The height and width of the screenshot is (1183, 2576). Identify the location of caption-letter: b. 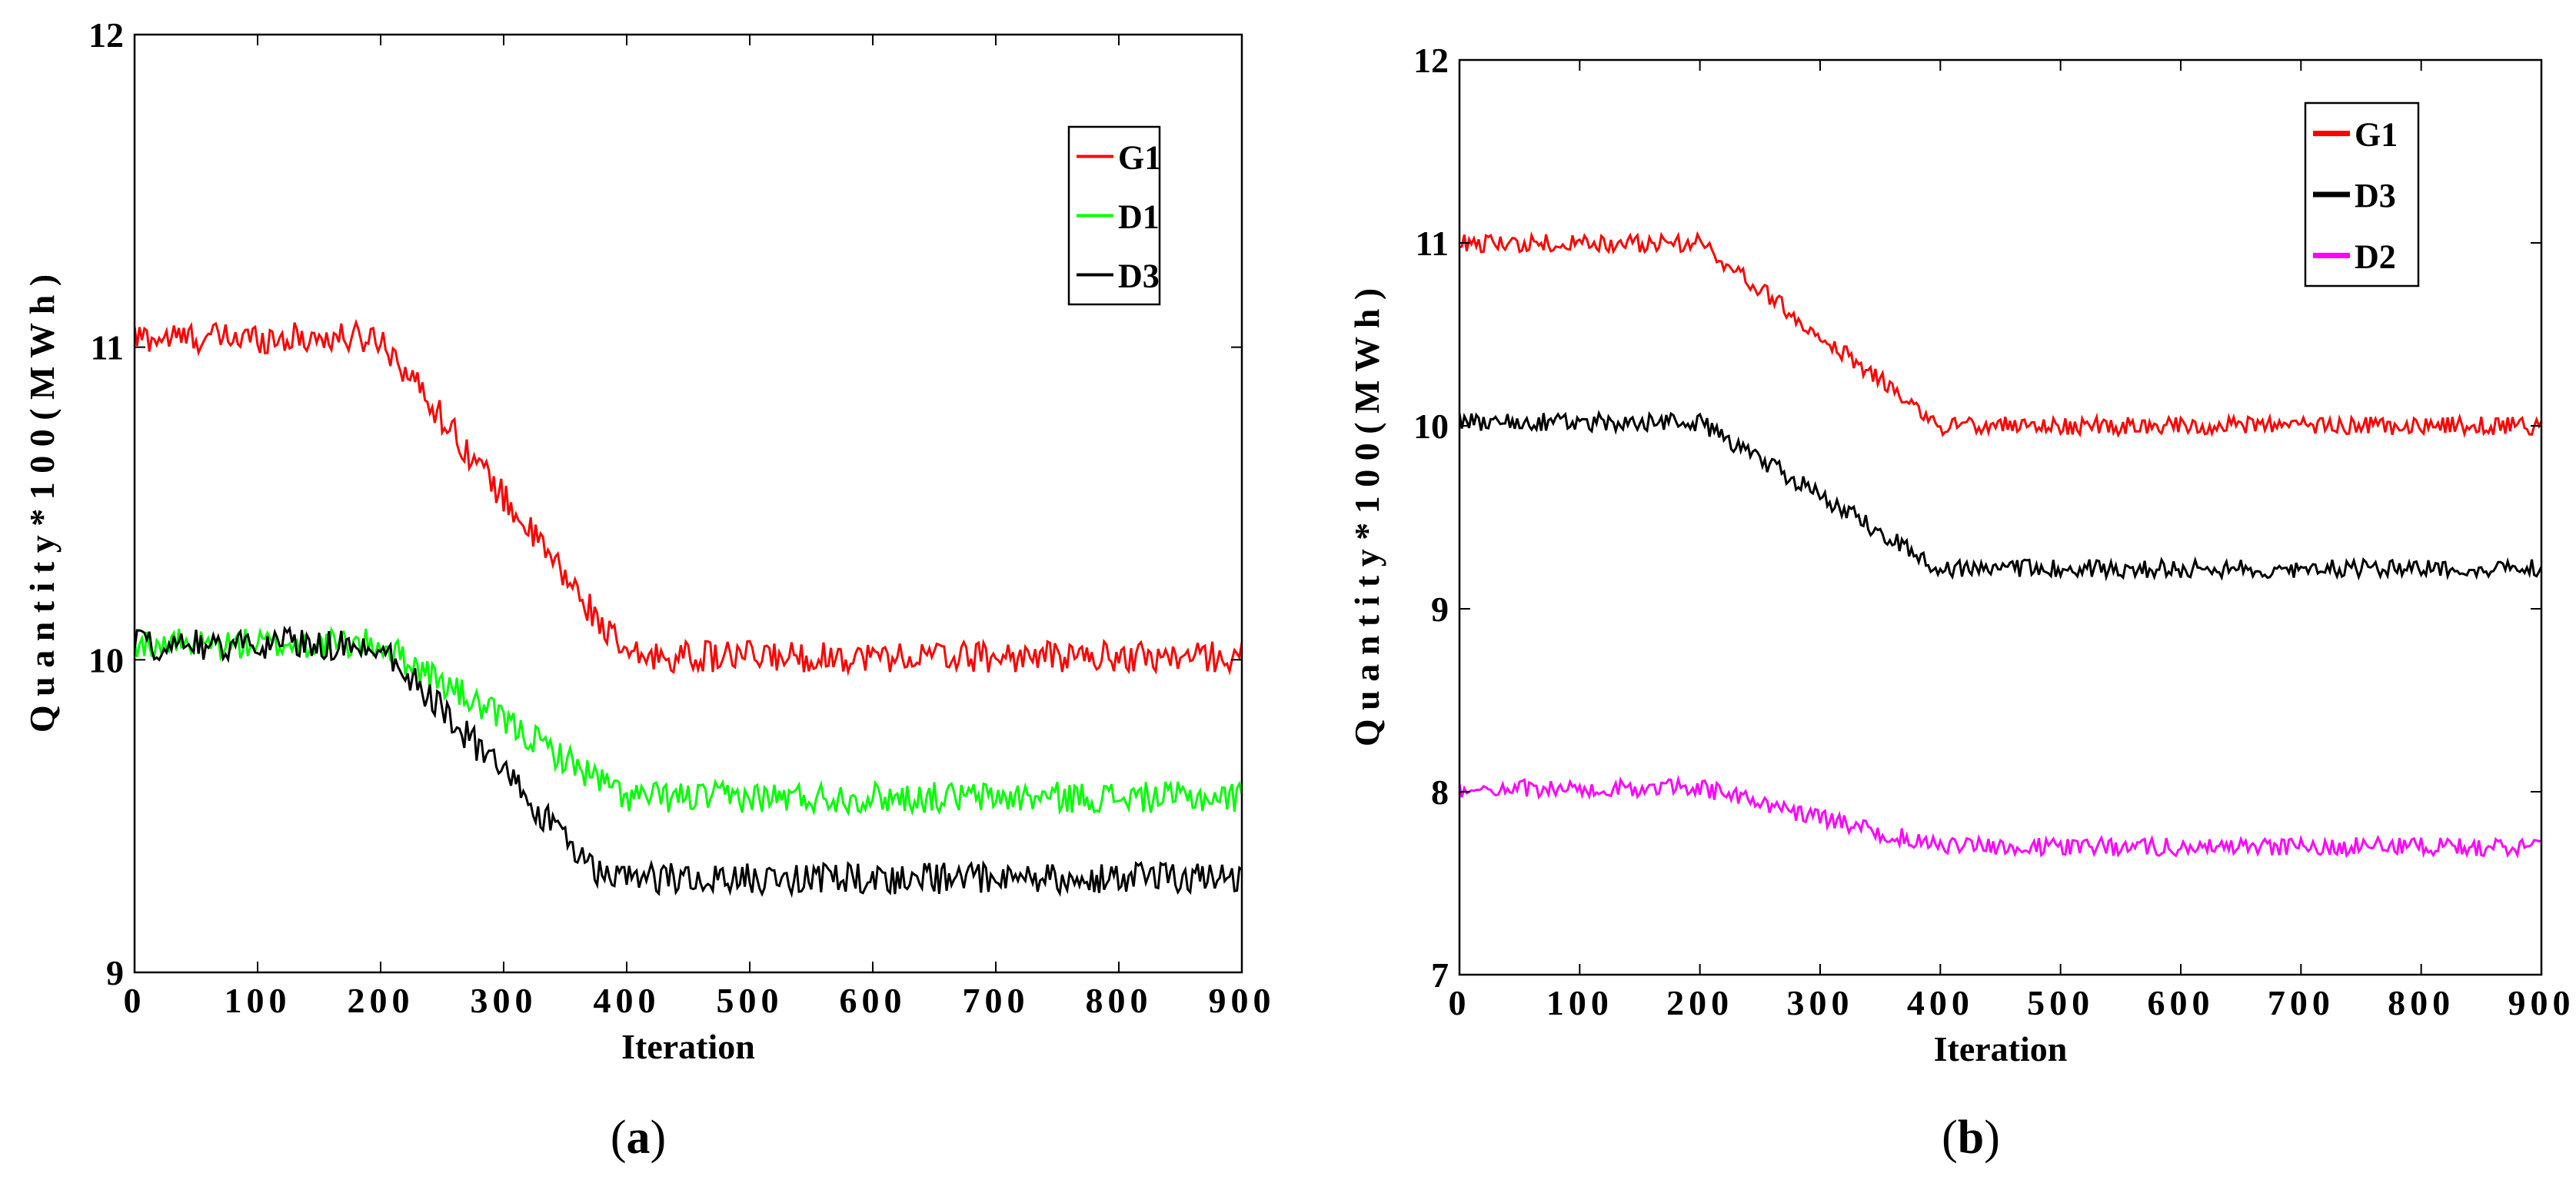
(1971, 1138).